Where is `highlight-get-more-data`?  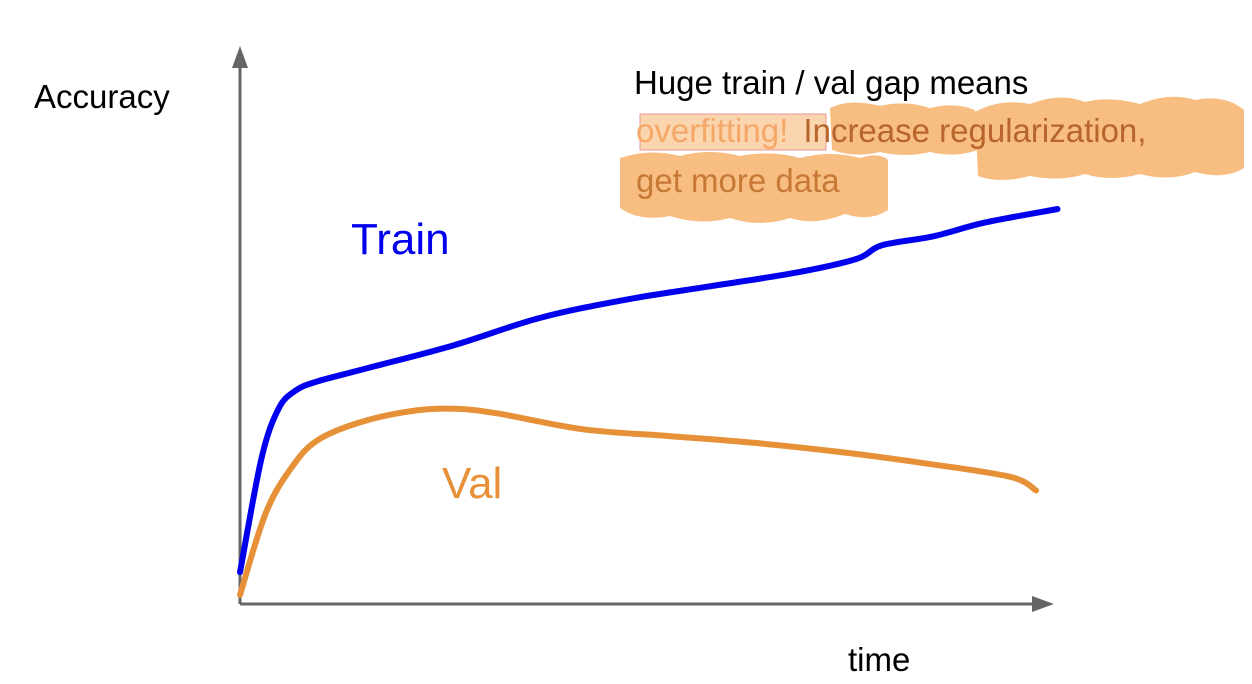
highlight-get-more-data is located at coordinates (754, 187).